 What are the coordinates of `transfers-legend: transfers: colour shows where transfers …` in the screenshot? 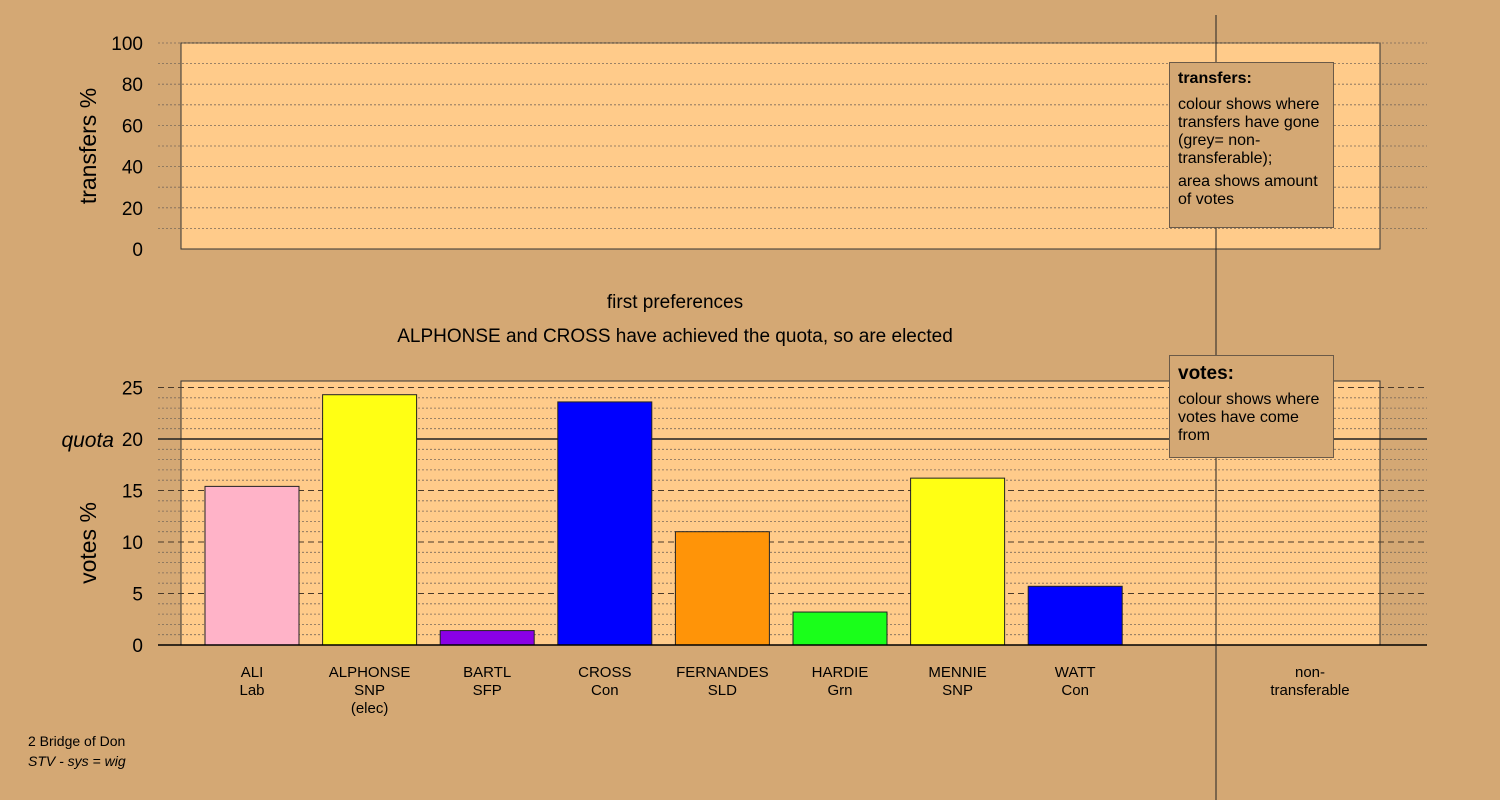 It's located at (1251, 145).